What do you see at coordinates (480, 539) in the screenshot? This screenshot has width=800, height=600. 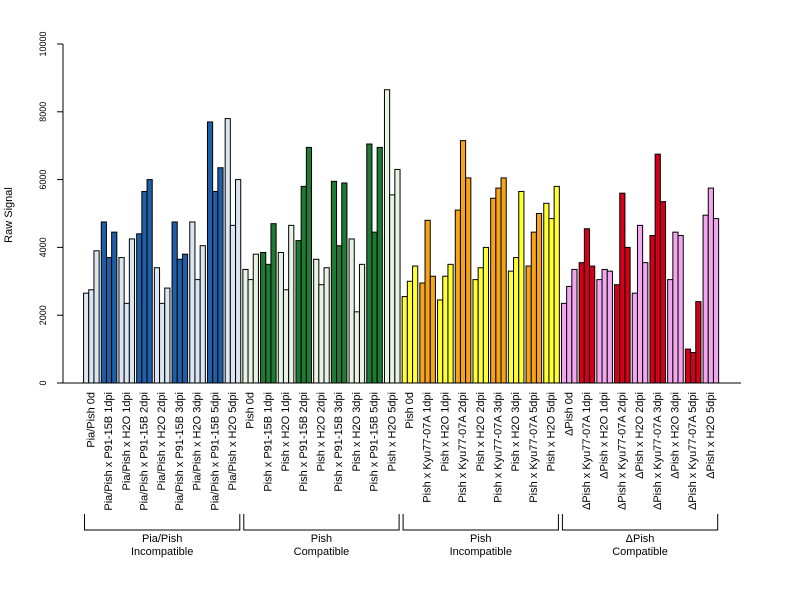 I see `group-label-line1: Pish` at bounding box center [480, 539].